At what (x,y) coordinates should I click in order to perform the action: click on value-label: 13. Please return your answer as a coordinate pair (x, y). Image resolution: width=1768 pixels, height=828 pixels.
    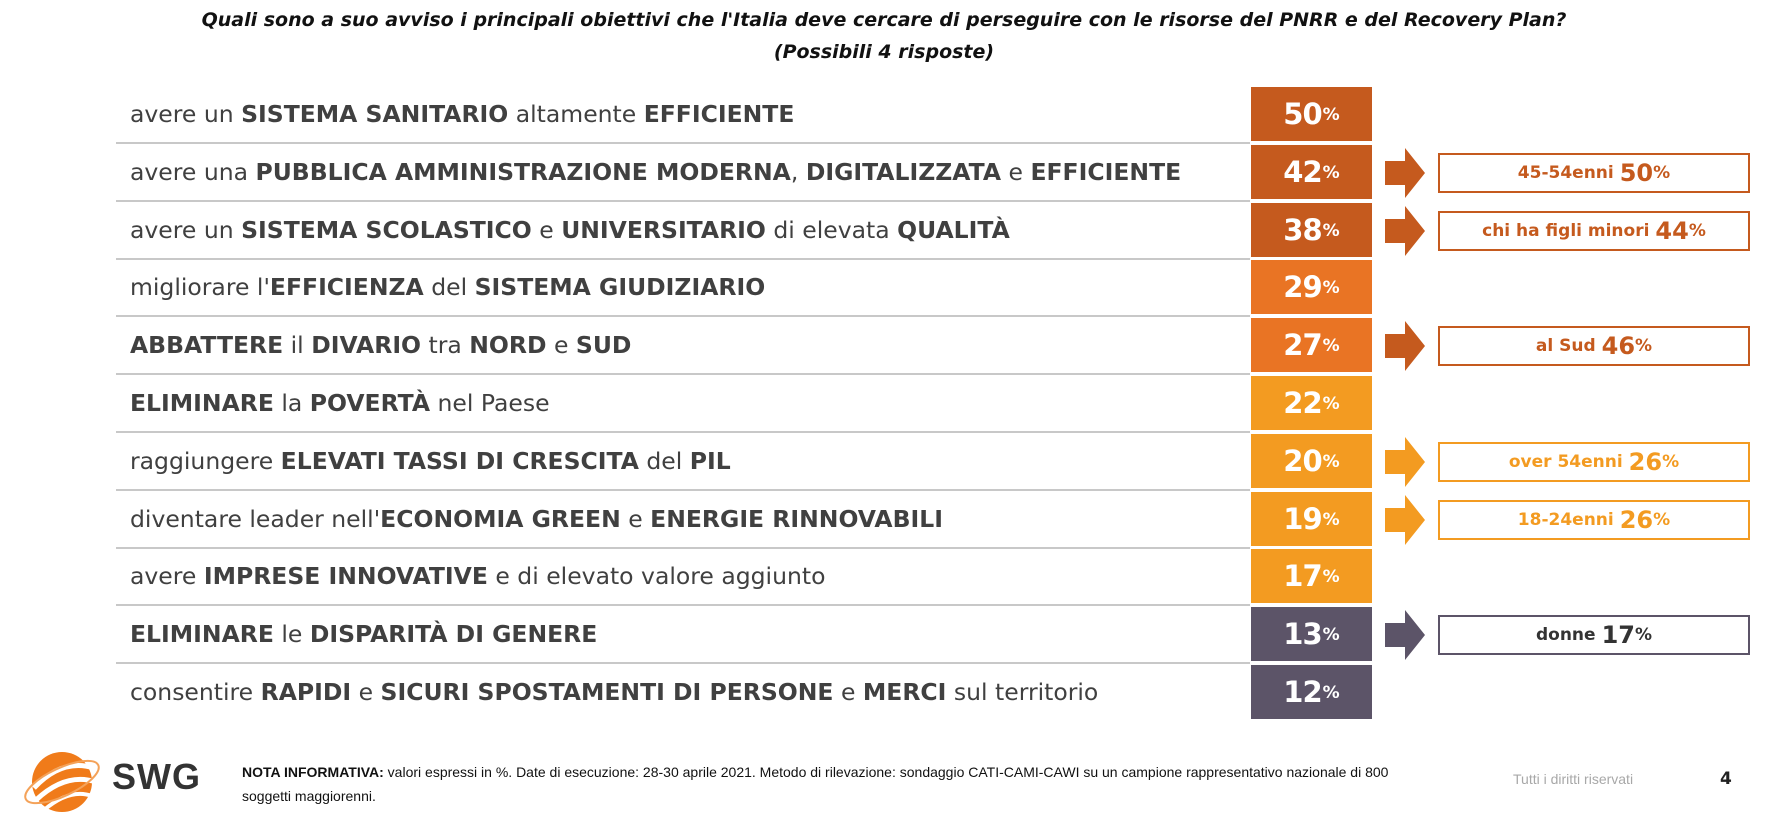
    Looking at the image, I should click on (1302, 634).